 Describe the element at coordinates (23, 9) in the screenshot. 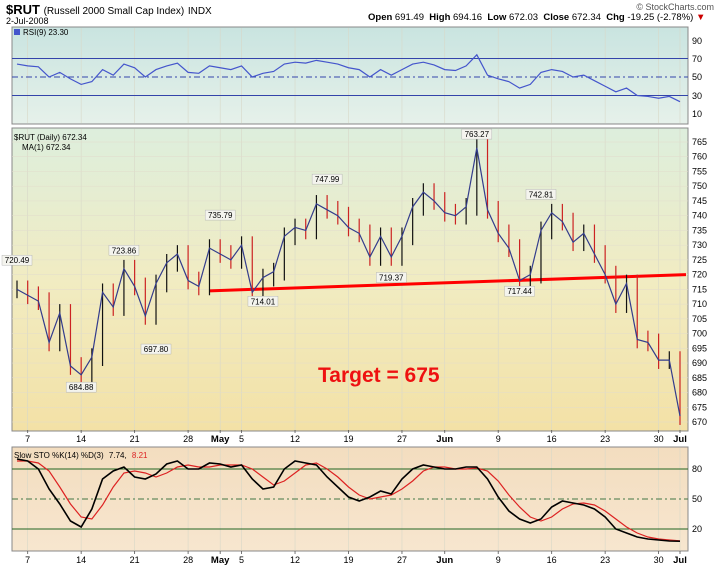

I see `symbol: $RUT` at that location.